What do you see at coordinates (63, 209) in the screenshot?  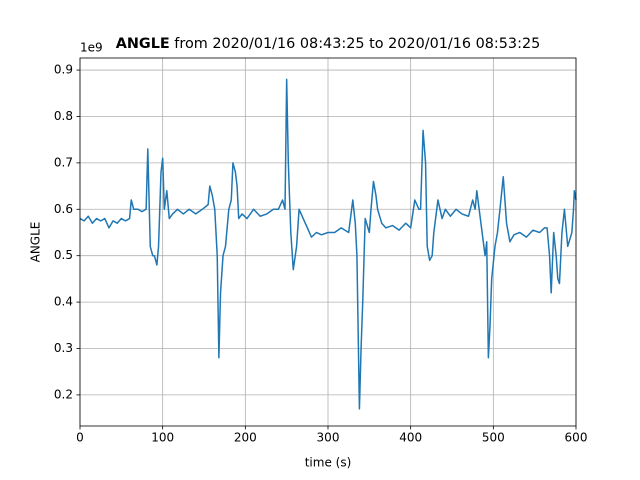 I see `y-tick-label: 0.6` at bounding box center [63, 209].